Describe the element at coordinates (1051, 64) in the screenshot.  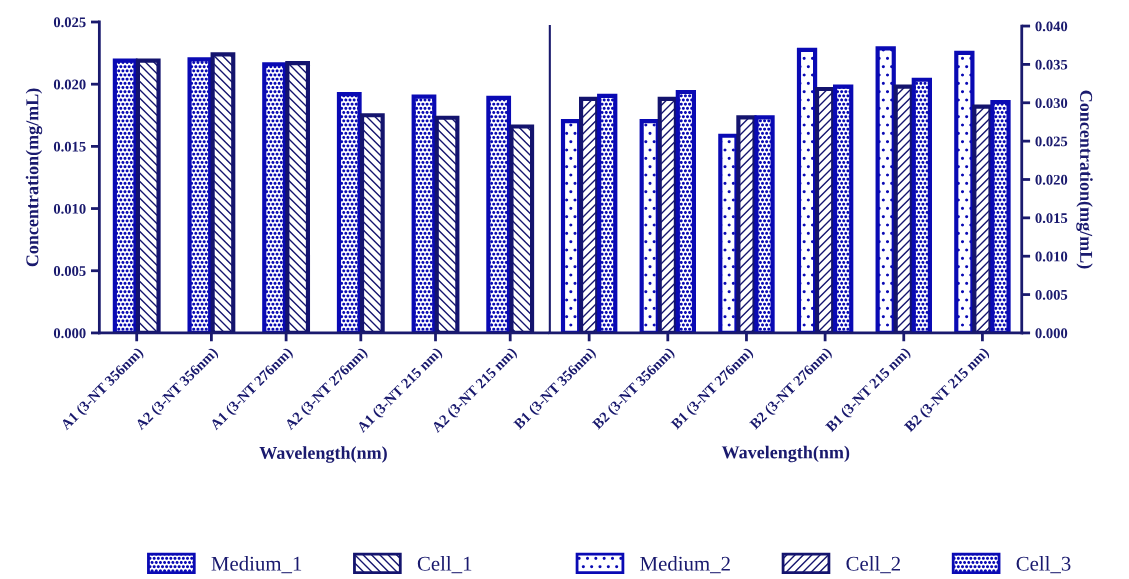
I see `y2-tick-label: 0.035` at that location.